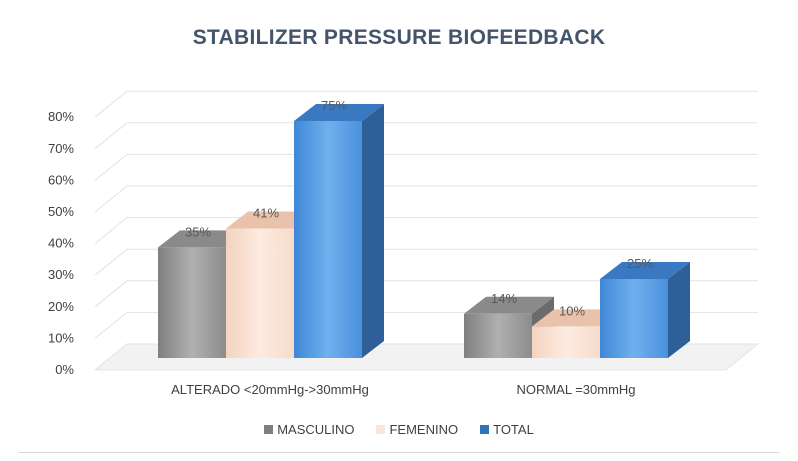 The image size is (798, 461). What do you see at coordinates (575, 389) in the screenshot?
I see `x-category-label: NORMAL =30mmHg` at bounding box center [575, 389].